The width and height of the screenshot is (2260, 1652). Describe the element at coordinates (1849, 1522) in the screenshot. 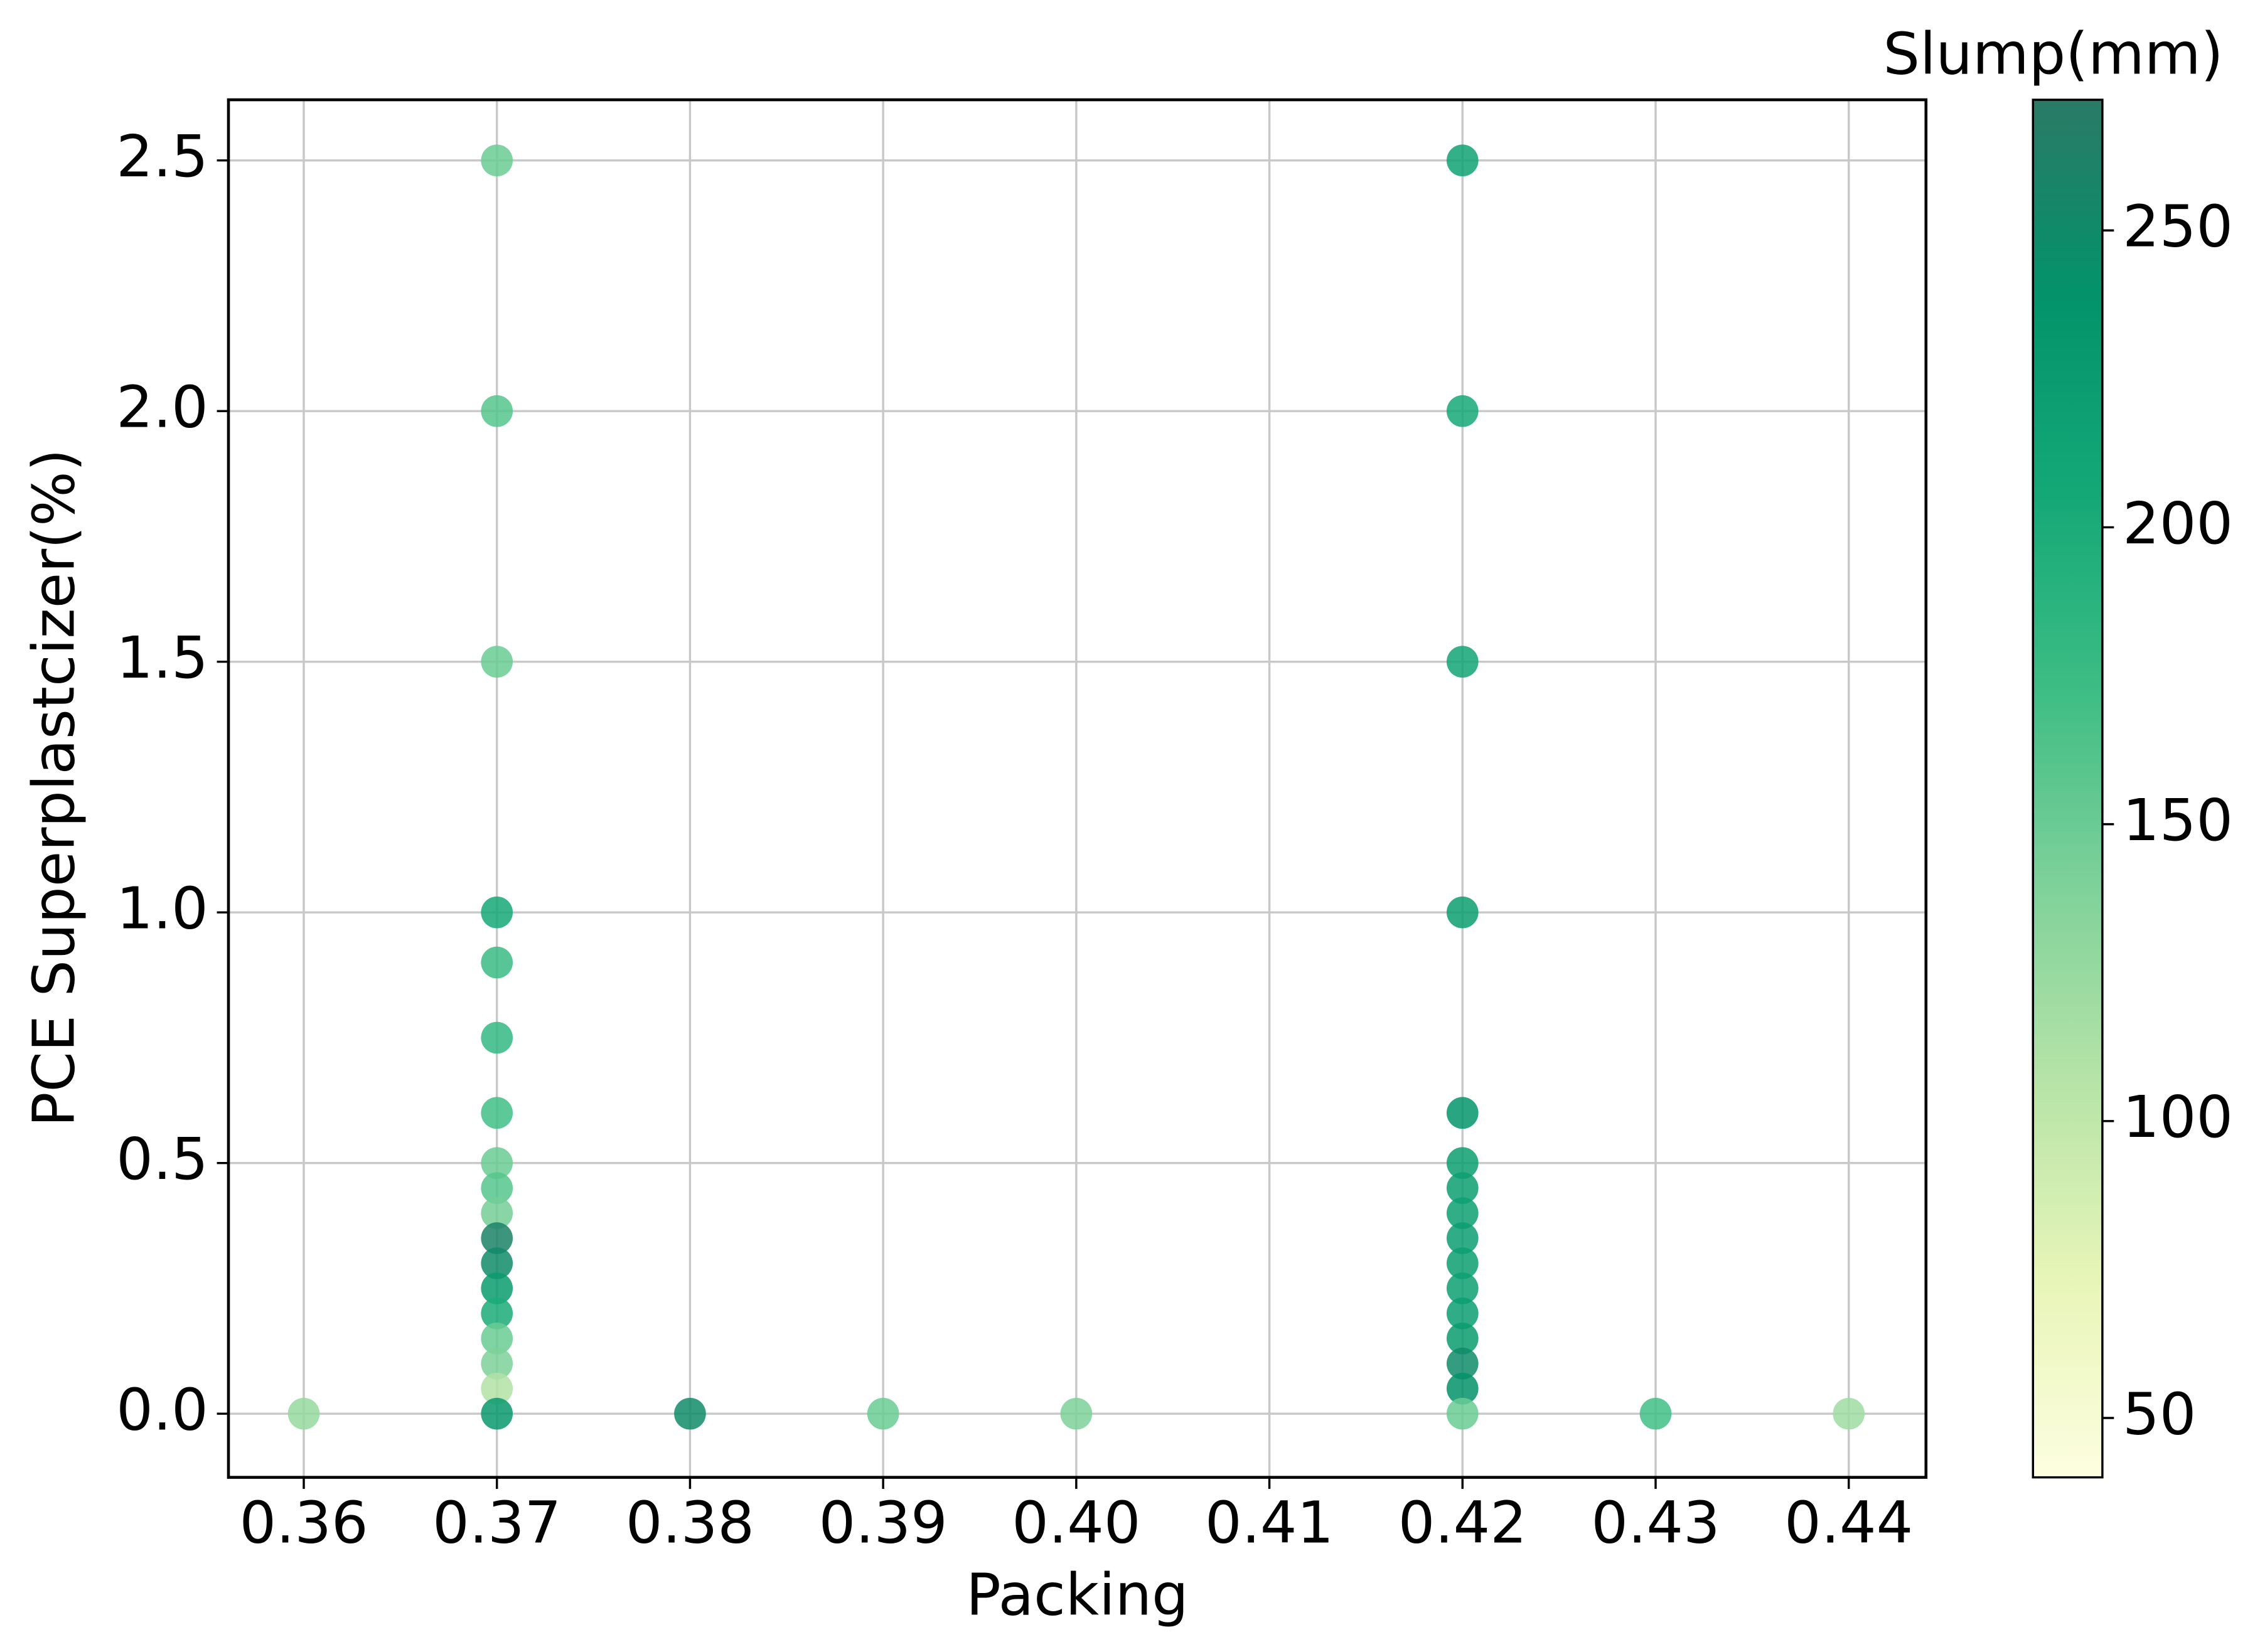

I see `x-tick-label: 0.44` at that location.